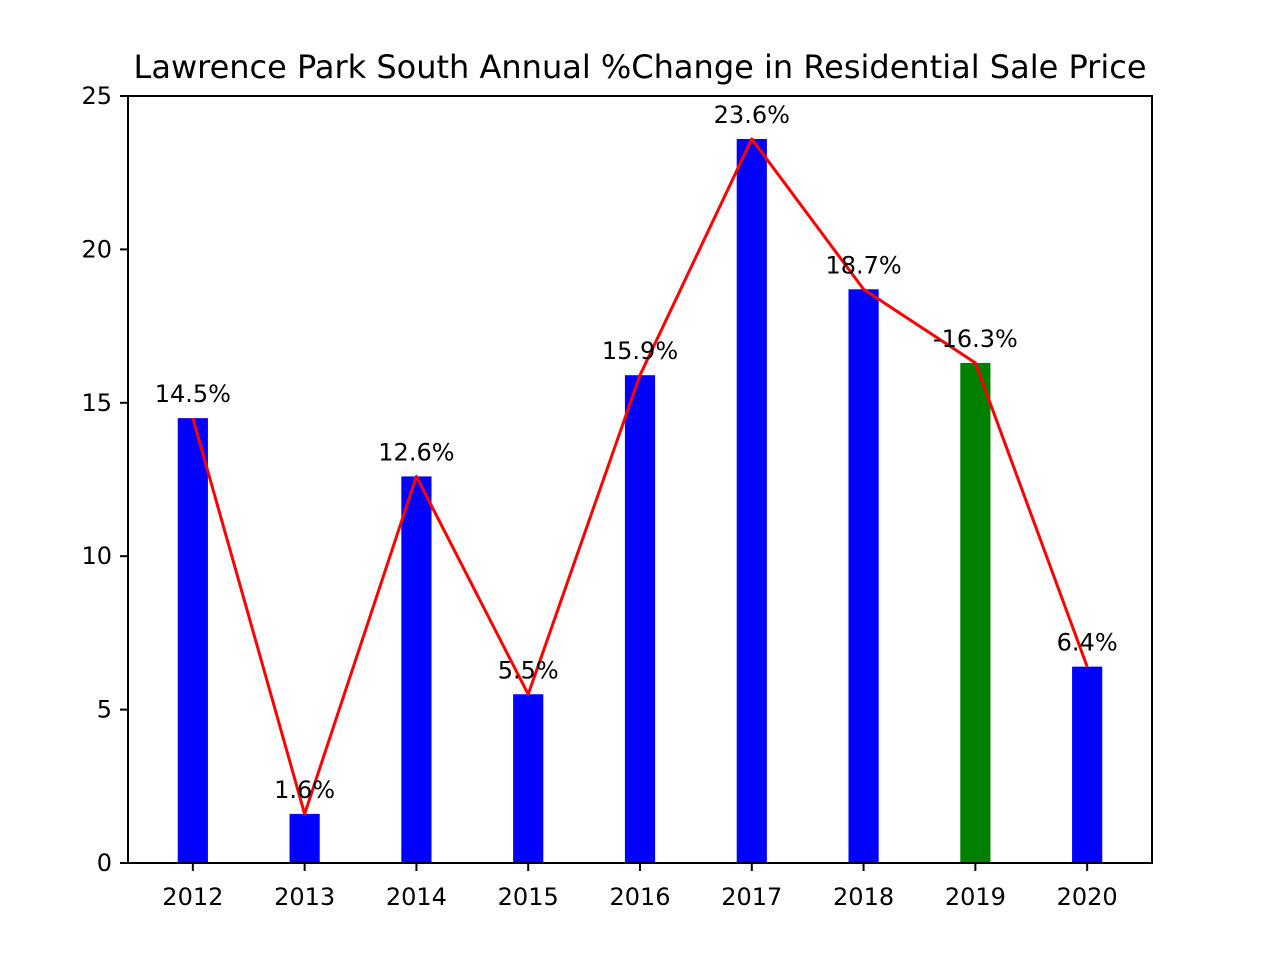  What do you see at coordinates (975, 897) in the screenshot?
I see `x-tick-label-2019: 2019` at bounding box center [975, 897].